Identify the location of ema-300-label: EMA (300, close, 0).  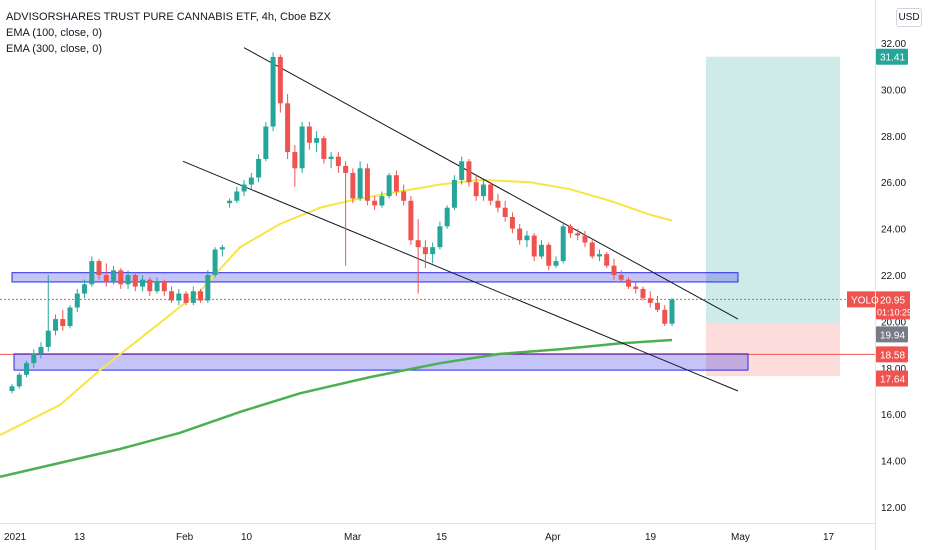
(54, 49).